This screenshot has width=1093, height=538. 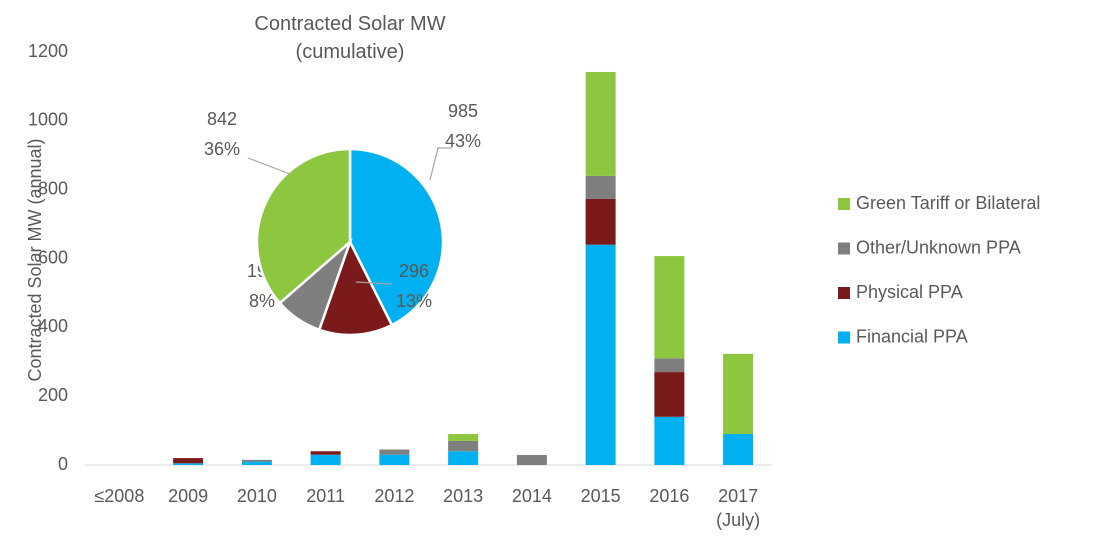 I want to click on x-tick-label: 2015, so click(x=600, y=496).